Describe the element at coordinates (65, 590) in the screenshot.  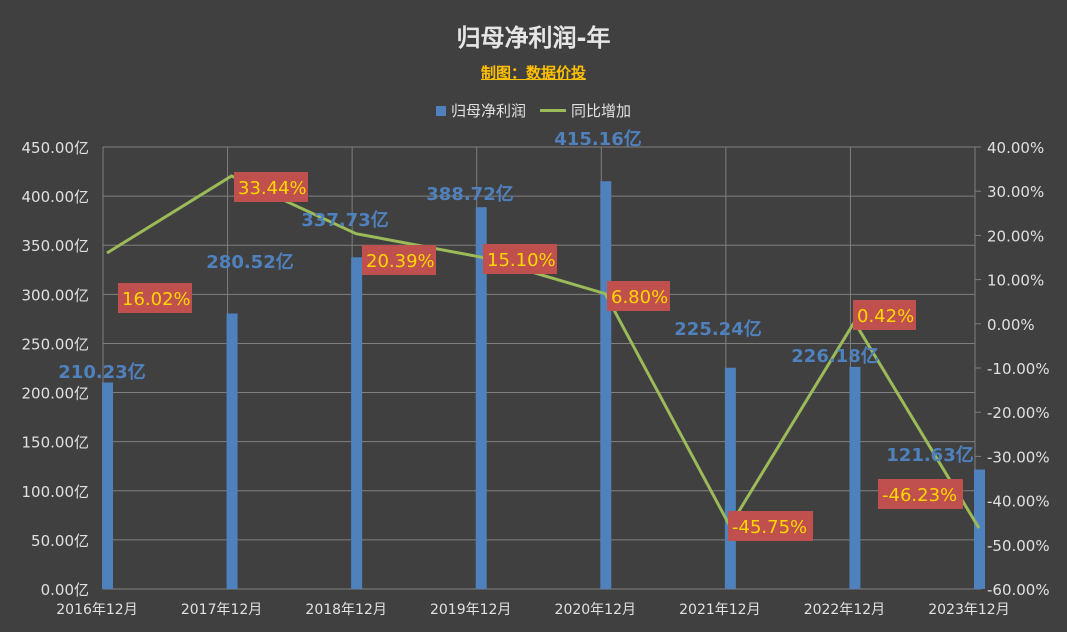
I see `left-tick-label: 0.00亿` at that location.